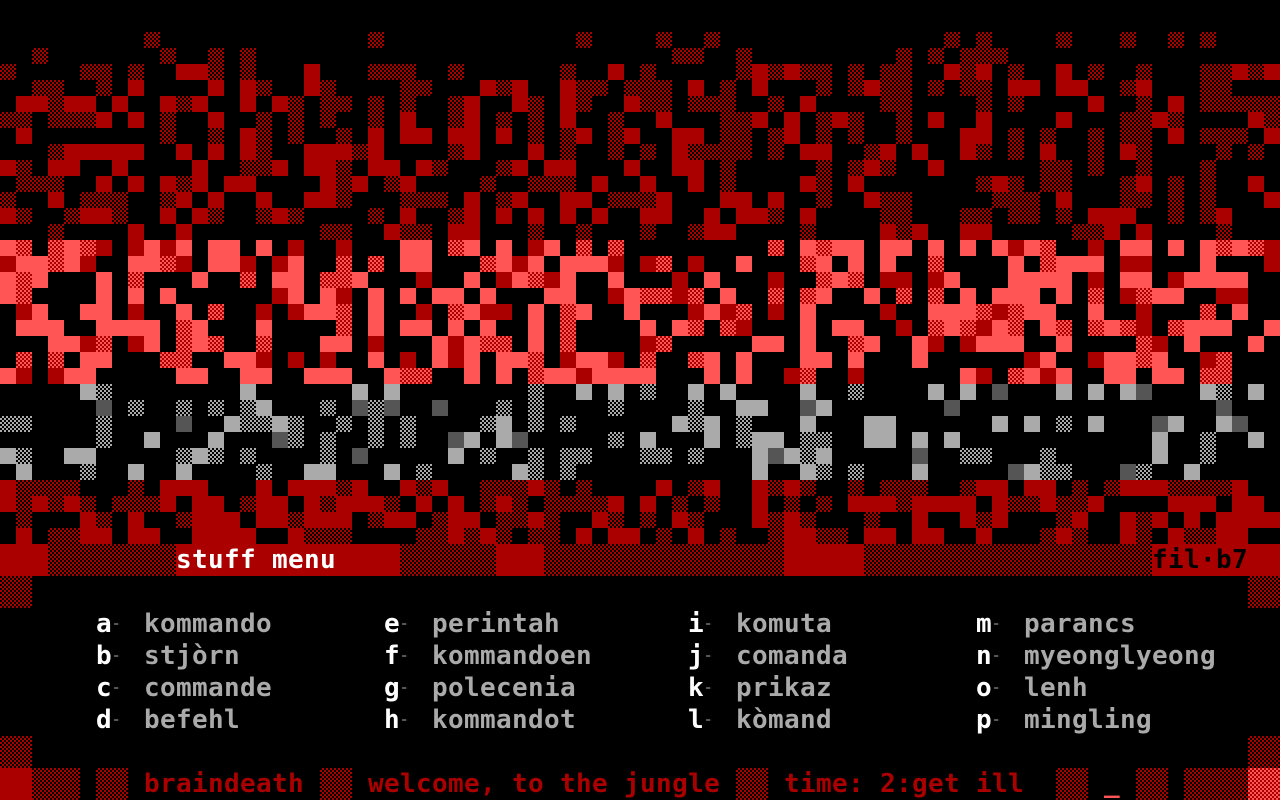 The image size is (1280, 800). I want to click on menu-key-i: i, so click(696, 624).